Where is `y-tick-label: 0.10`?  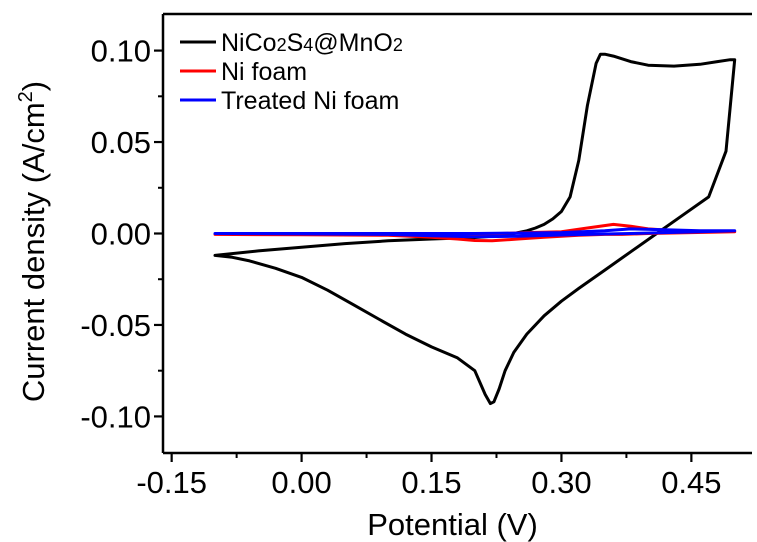
y-tick-label: 0.10 is located at coordinates (121, 51).